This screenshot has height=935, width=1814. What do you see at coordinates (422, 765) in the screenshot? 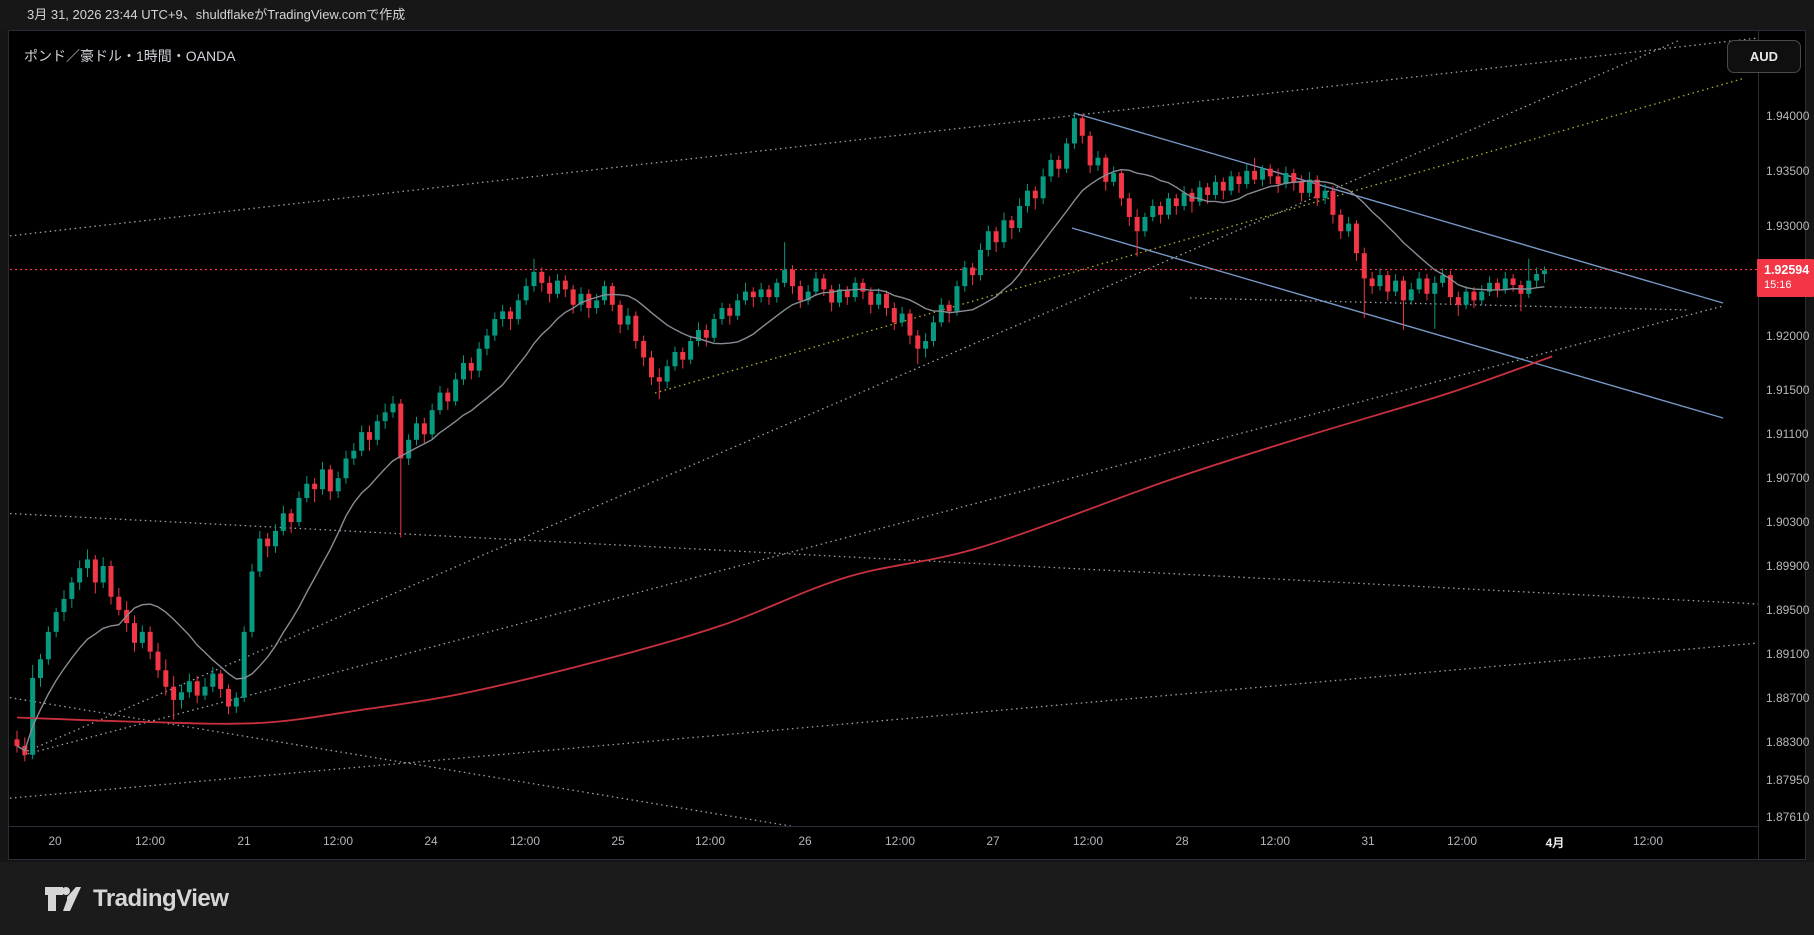
I see `trendline-left-falling` at bounding box center [422, 765].